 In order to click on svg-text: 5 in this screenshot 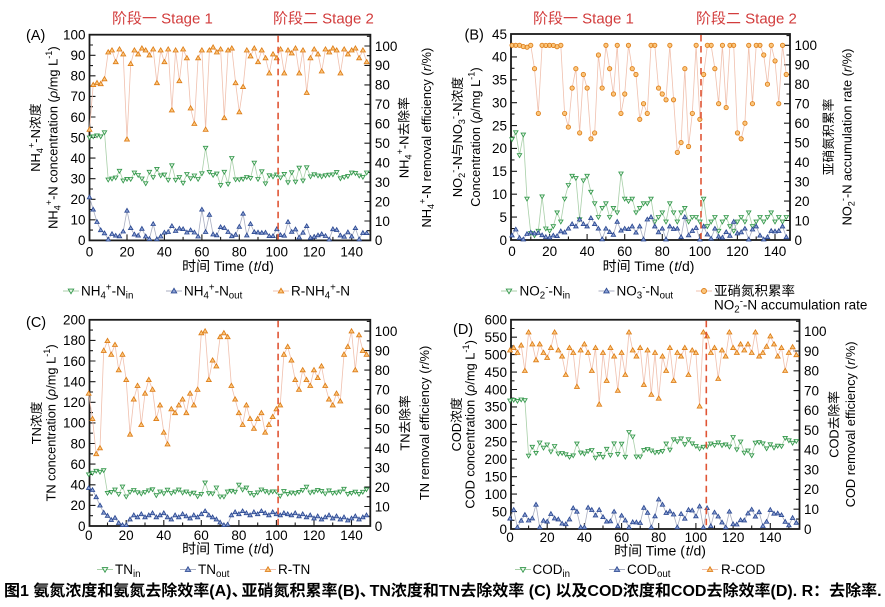, I will do `click(503, 217)`.